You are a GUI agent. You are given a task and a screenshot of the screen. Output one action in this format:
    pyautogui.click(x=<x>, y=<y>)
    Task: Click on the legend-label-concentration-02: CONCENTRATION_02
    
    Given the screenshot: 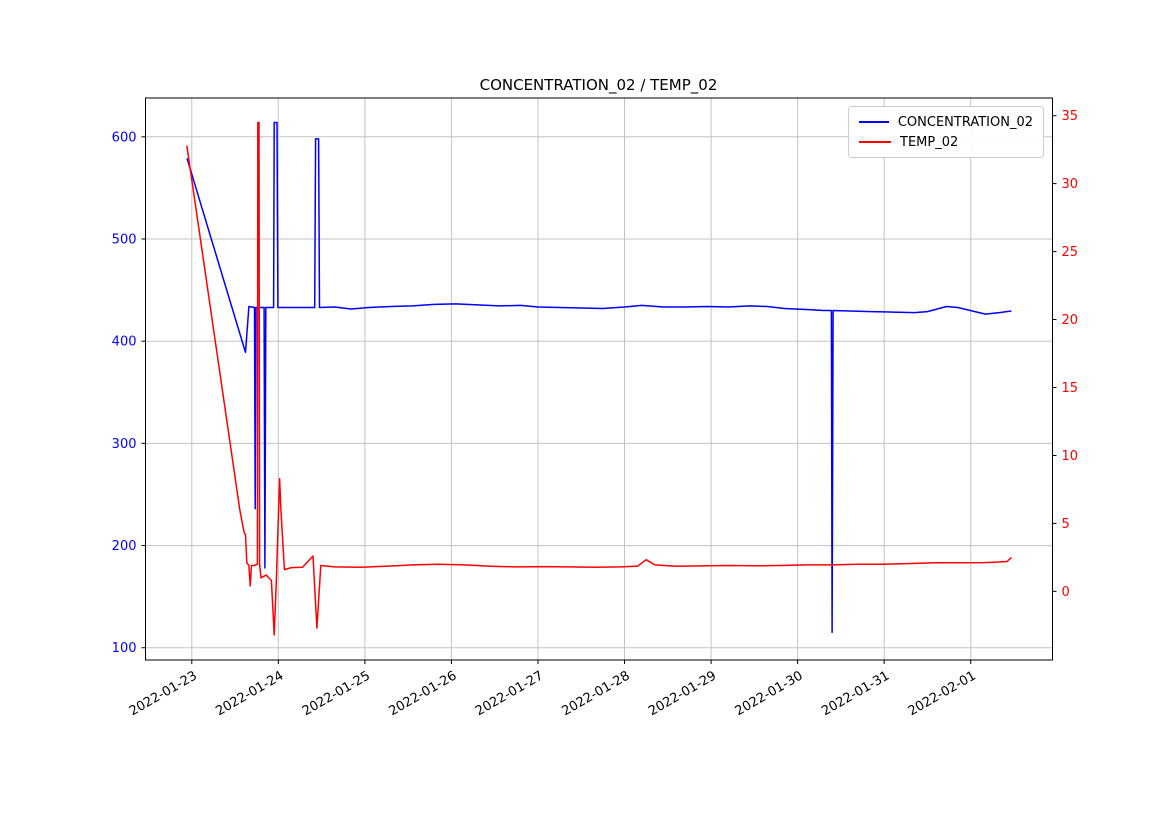 What is the action you would take?
    pyautogui.click(x=965, y=122)
    